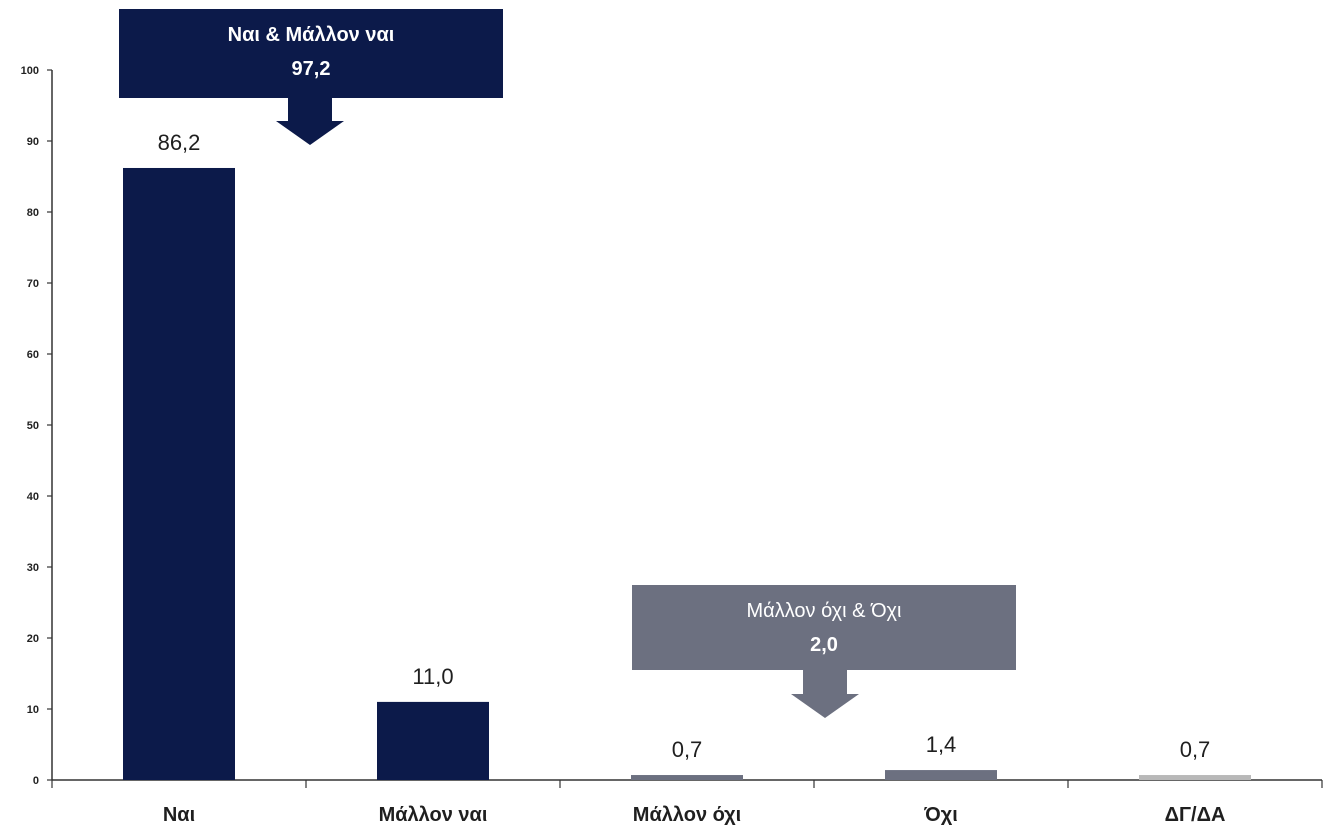  I want to click on callout-1: Ναι & Μάλλον ναι 97,2, so click(311, 77).